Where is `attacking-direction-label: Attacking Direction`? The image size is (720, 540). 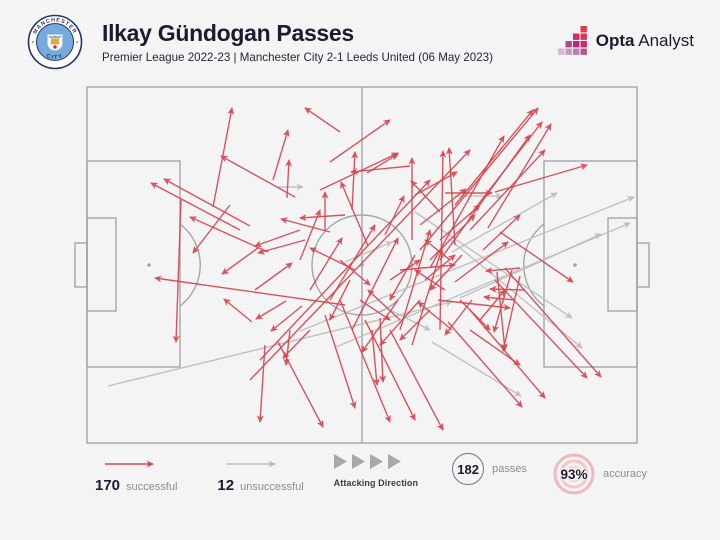
attacking-direction-label: Attacking Direction is located at coordinates (376, 483).